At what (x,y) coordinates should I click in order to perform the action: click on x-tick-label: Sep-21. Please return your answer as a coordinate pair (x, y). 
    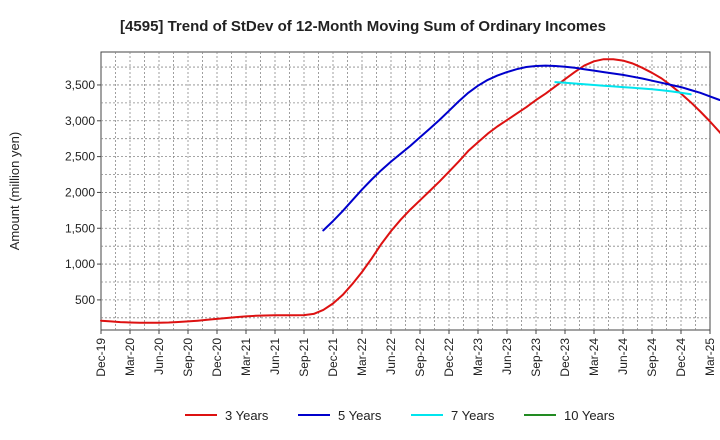
    Looking at the image, I should click on (304, 357).